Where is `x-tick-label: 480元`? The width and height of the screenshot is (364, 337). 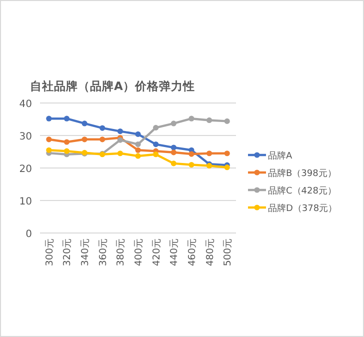 x-tick-label: 480元 is located at coordinates (210, 252).